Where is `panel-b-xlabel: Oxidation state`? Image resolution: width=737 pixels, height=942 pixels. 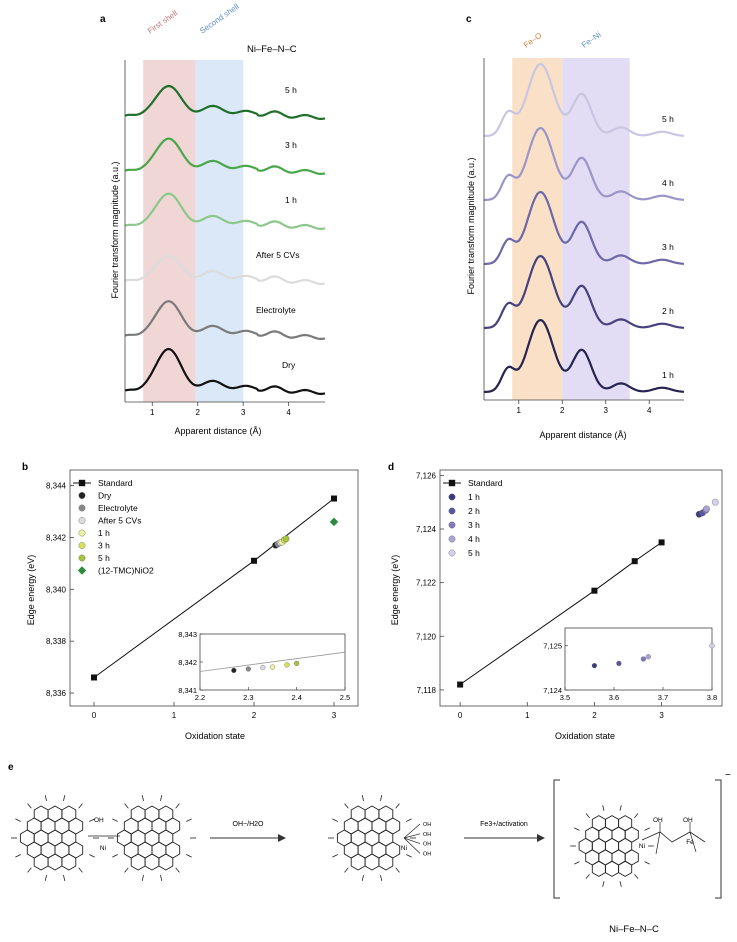 panel-b-xlabel: Oxidation state is located at coordinates (215, 736).